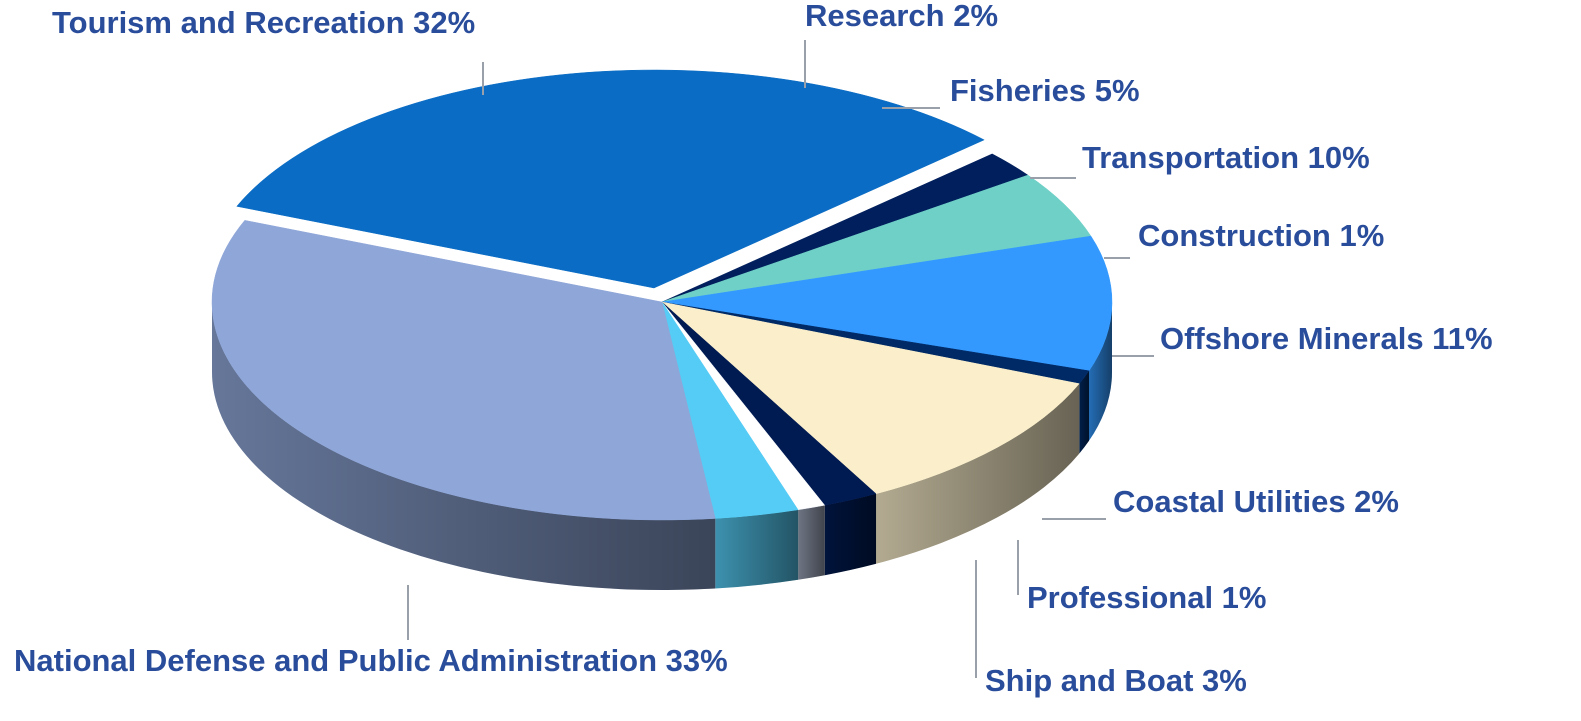 The height and width of the screenshot is (721, 1581). I want to click on slice-side-shade-national-defense-and-public-administration, so click(464, 446).